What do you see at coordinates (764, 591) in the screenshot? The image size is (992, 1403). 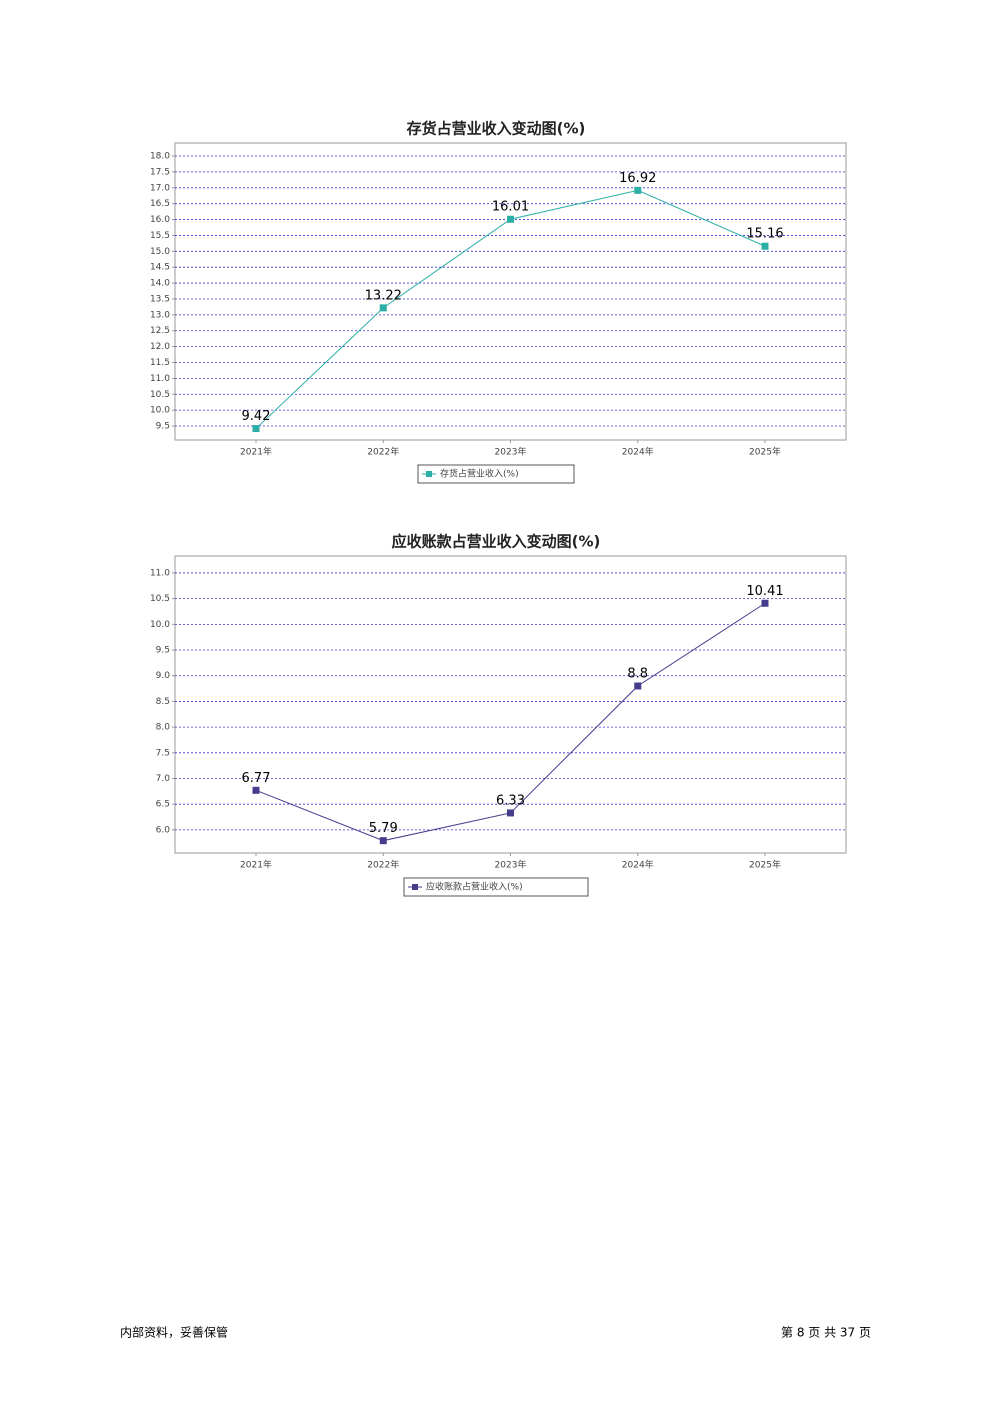 I see `data-label: 10.41` at bounding box center [764, 591].